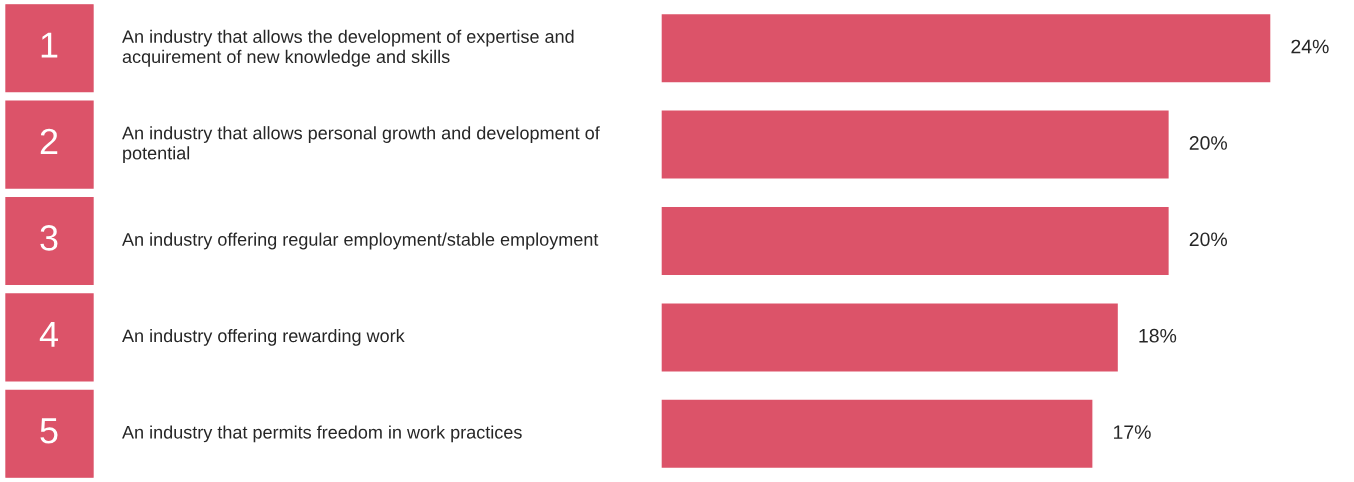 The width and height of the screenshot is (1354, 482). I want to click on data-label: 24%, so click(1310, 46).